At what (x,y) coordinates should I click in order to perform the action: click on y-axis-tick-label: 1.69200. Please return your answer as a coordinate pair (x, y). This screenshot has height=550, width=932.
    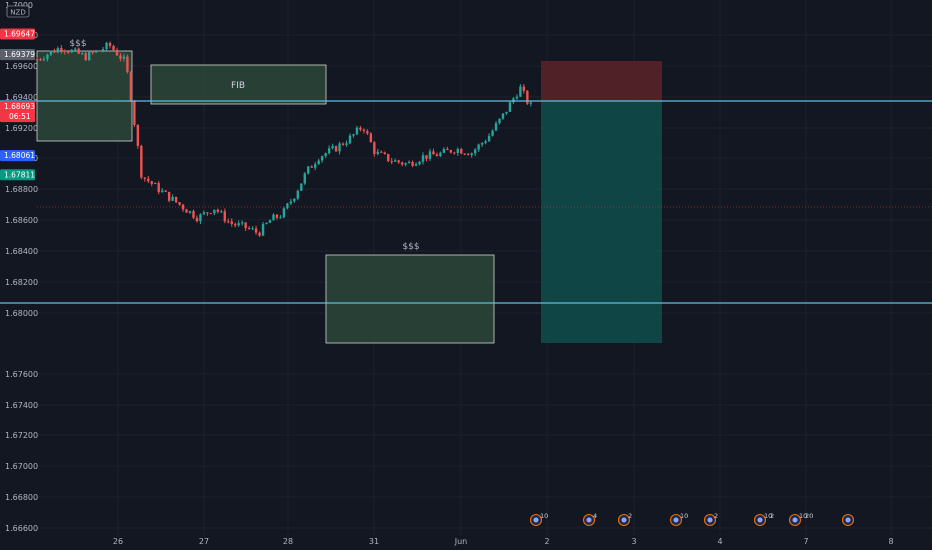
    Looking at the image, I should click on (21, 128).